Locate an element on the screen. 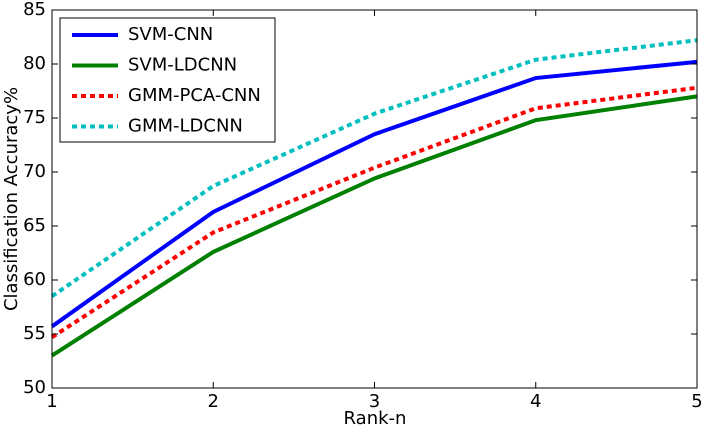 The width and height of the screenshot is (706, 430). x-tick-label: 3 is located at coordinates (374, 401).